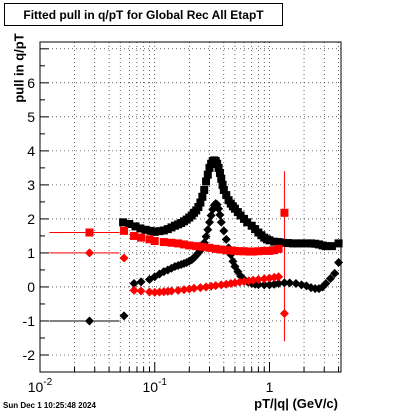 The width and height of the screenshot is (400, 419). Describe the element at coordinates (155, 386) in the screenshot. I see `x-tick-label: 10-1` at that location.